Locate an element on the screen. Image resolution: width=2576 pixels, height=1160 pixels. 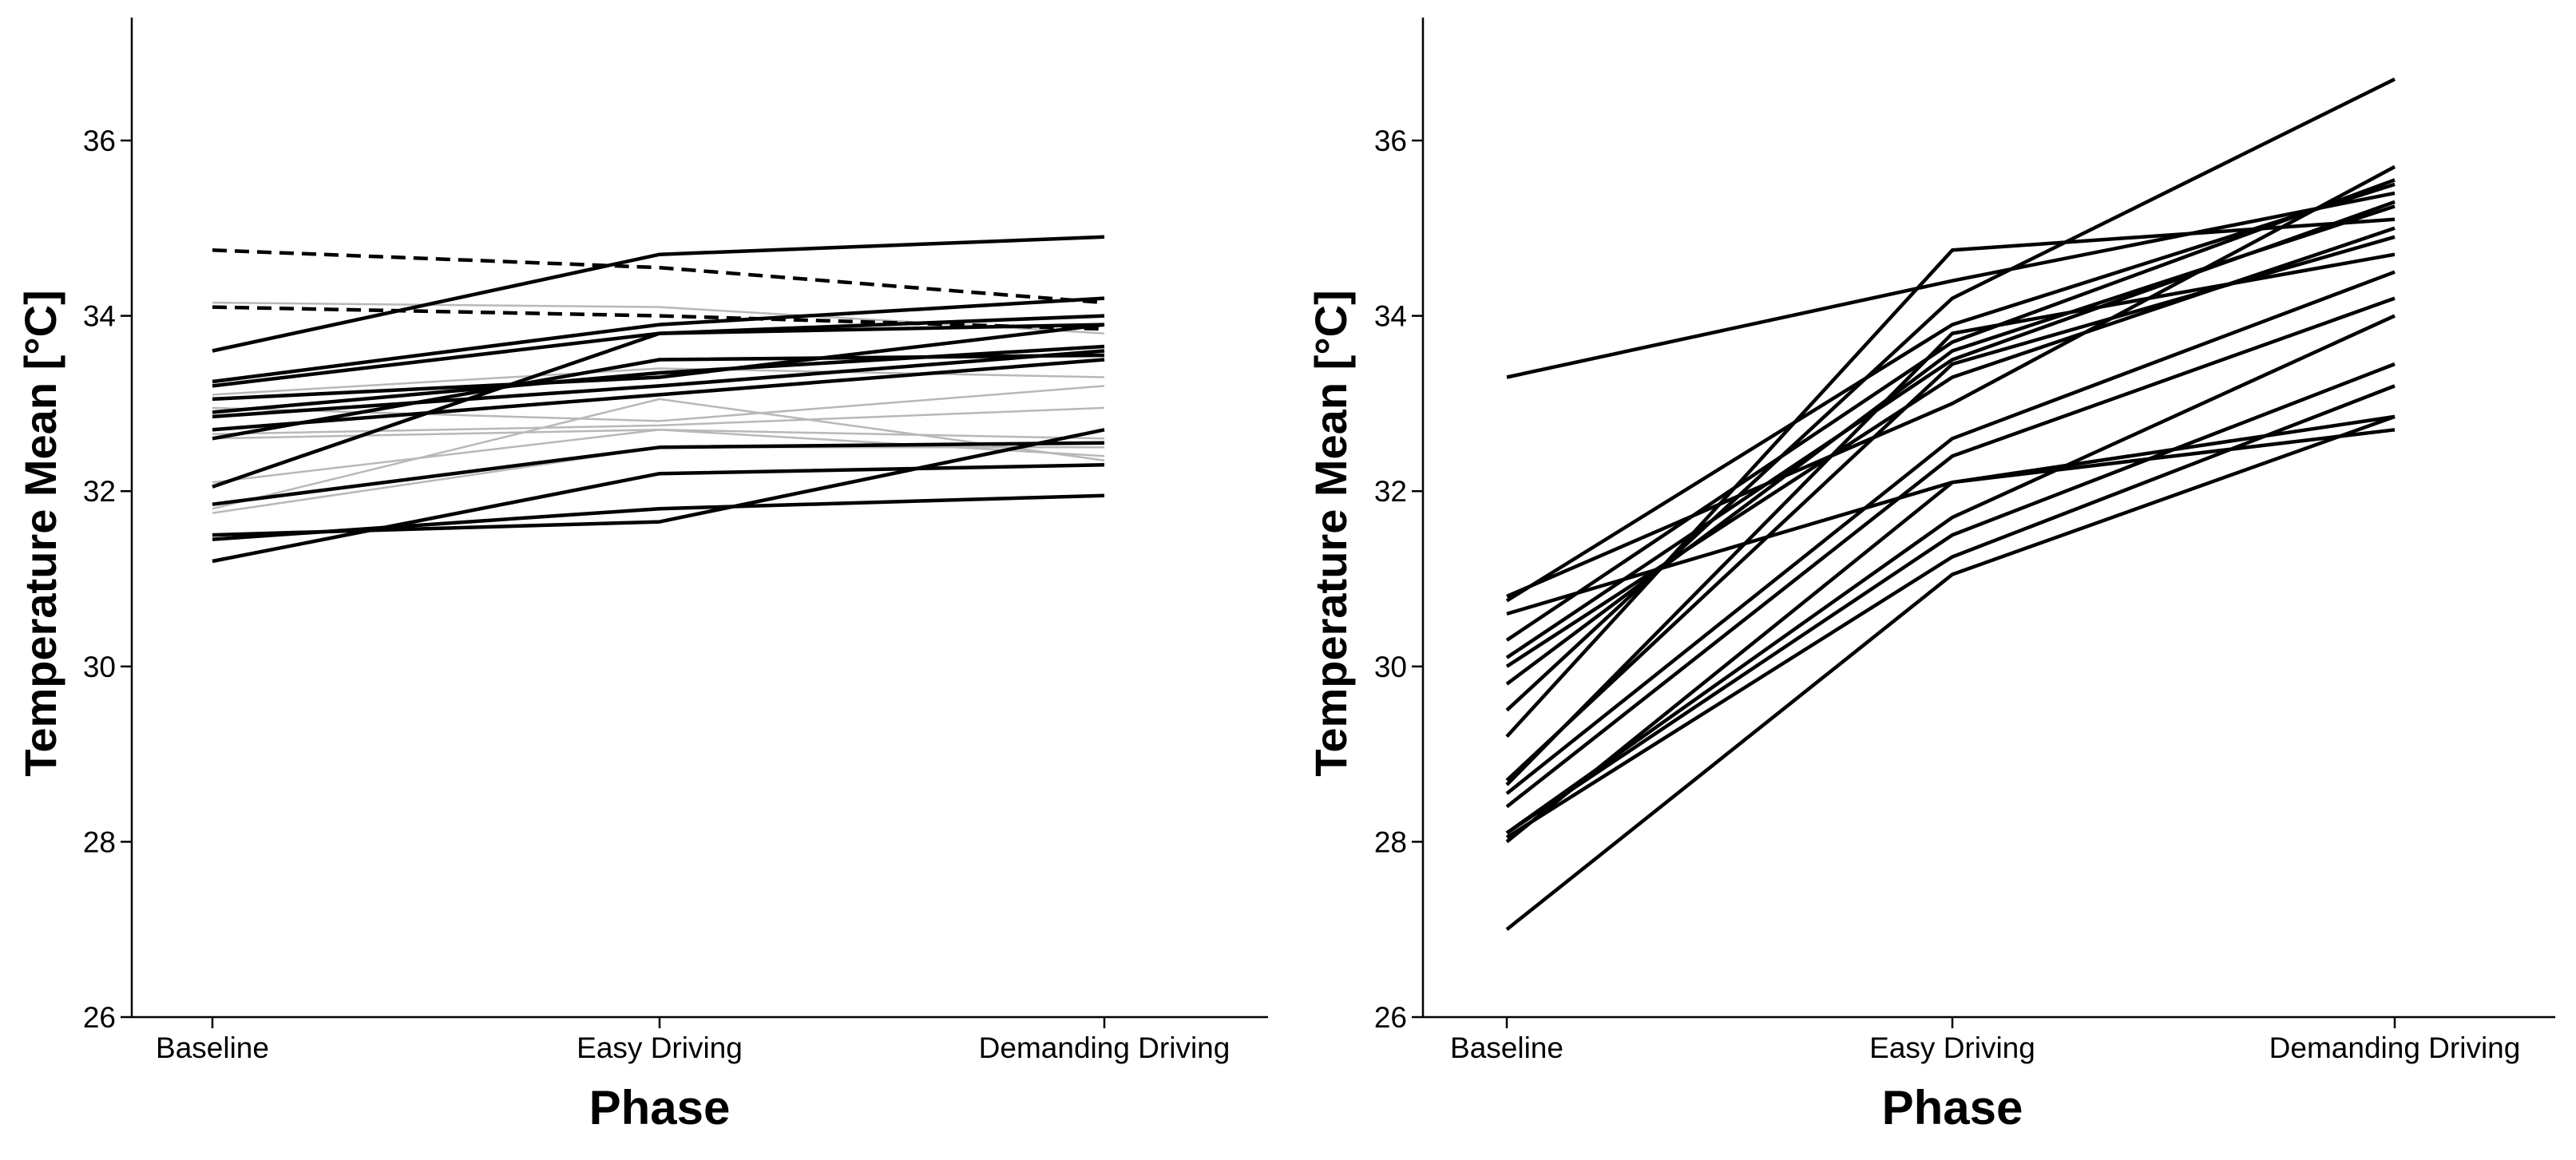
right-y-tick-label: 32 is located at coordinates (1390, 491).